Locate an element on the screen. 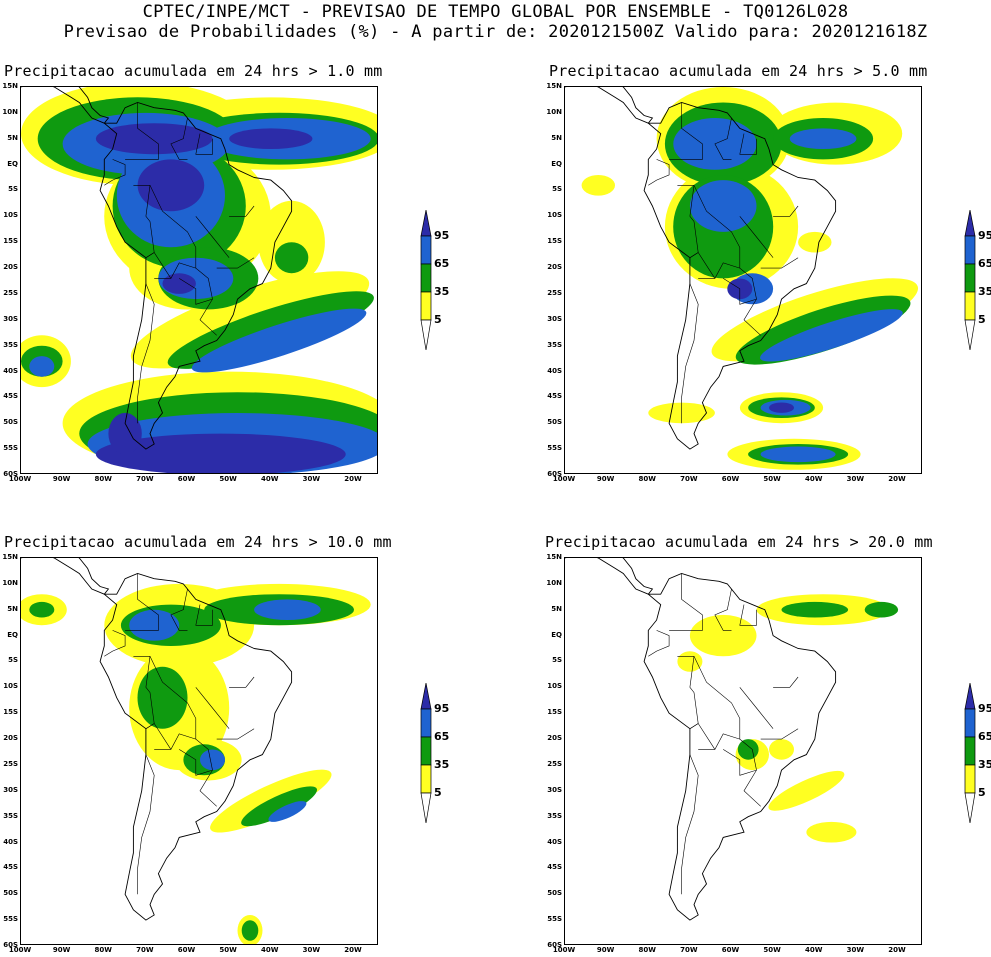 Image resolution: width=991 pixels, height=957 pixels. latitude-tick-label: 15N is located at coordinates (554, 86).